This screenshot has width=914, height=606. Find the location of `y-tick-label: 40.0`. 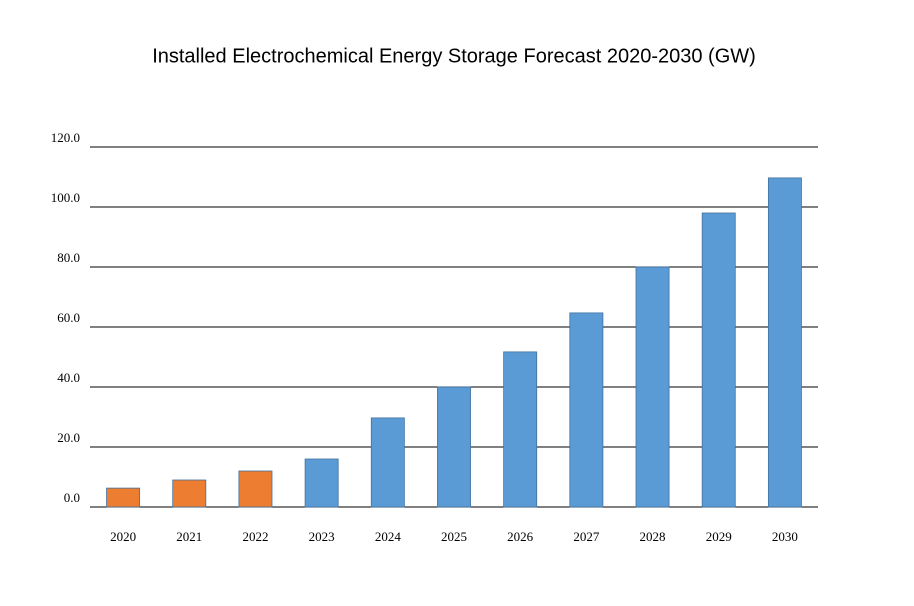

y-tick-label: 40.0 is located at coordinates (68, 377).